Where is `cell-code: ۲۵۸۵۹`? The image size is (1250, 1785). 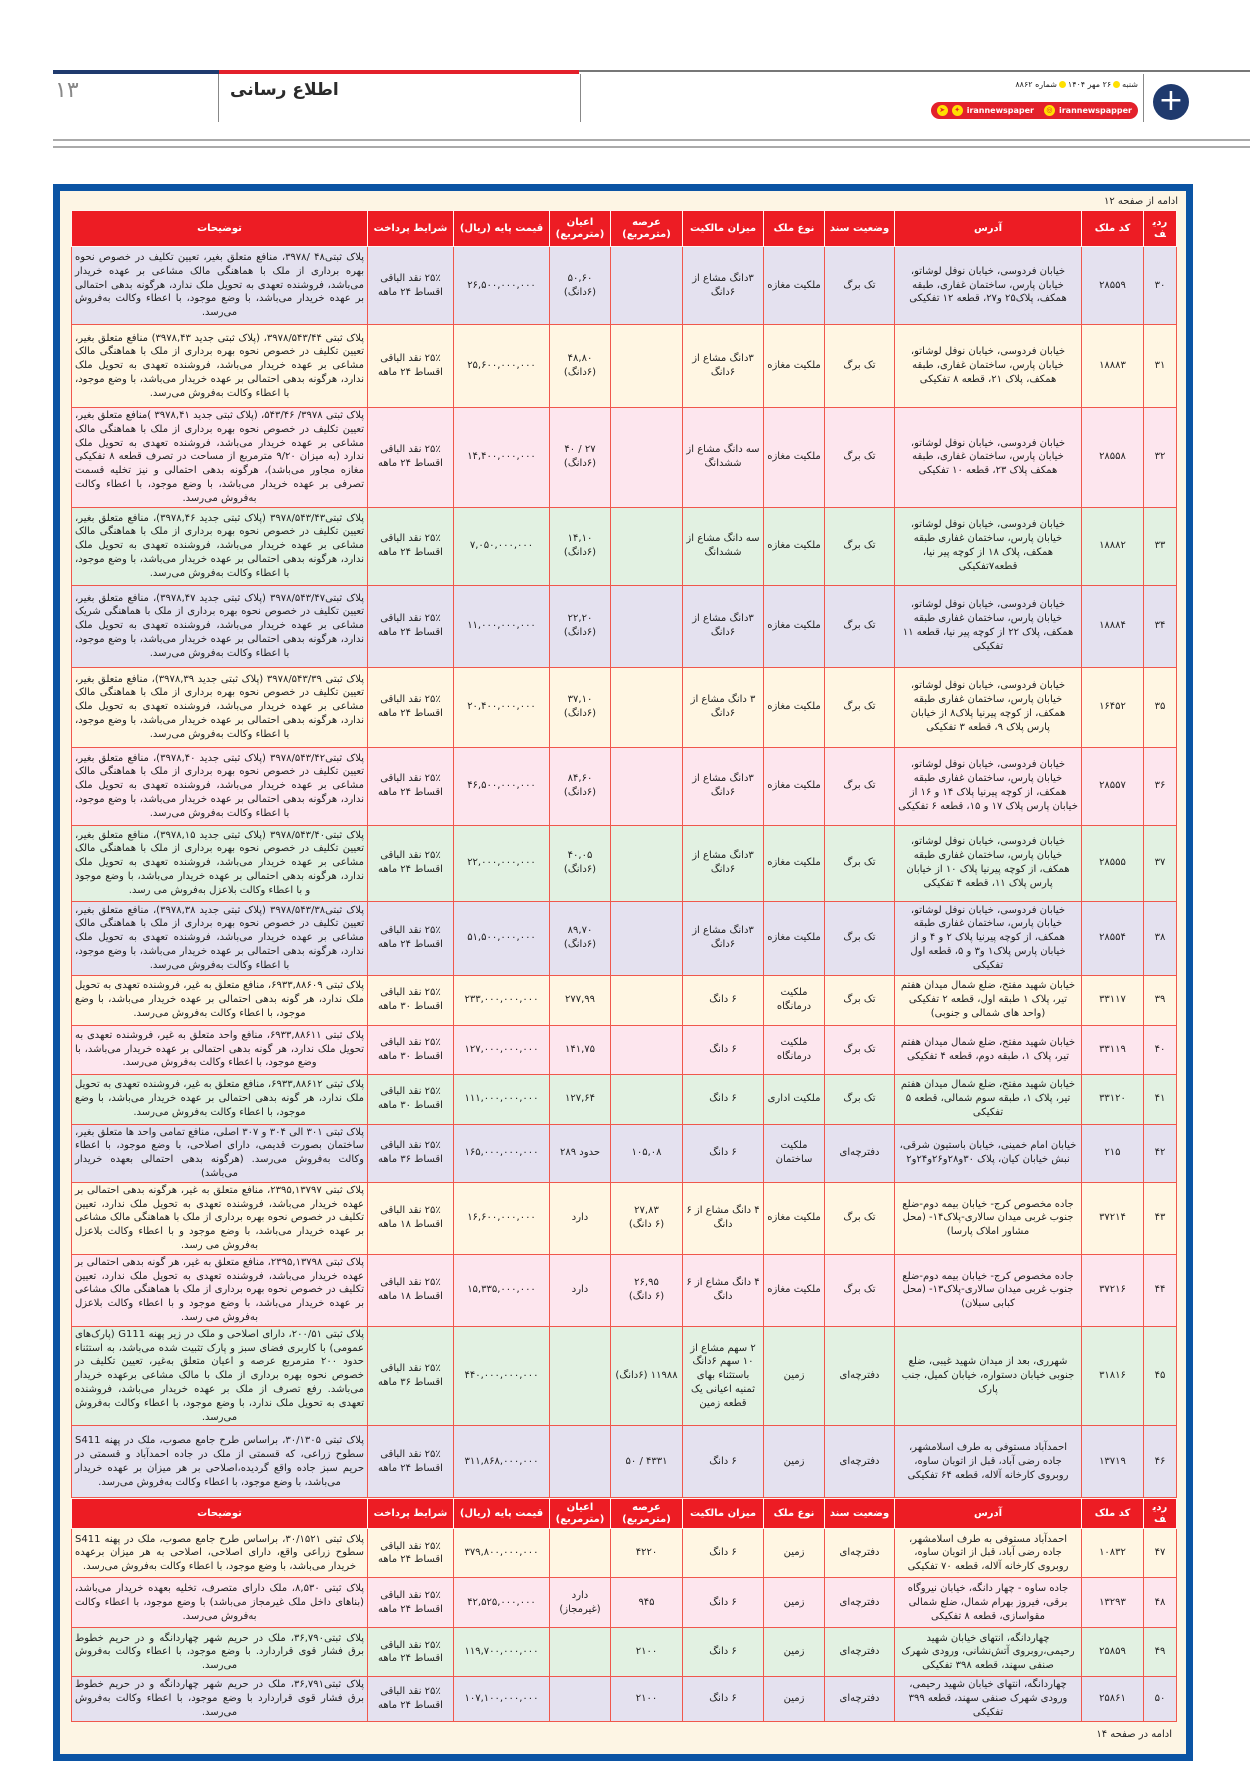
cell-code: ۲۵۸۵۹ is located at coordinates (1112, 1652).